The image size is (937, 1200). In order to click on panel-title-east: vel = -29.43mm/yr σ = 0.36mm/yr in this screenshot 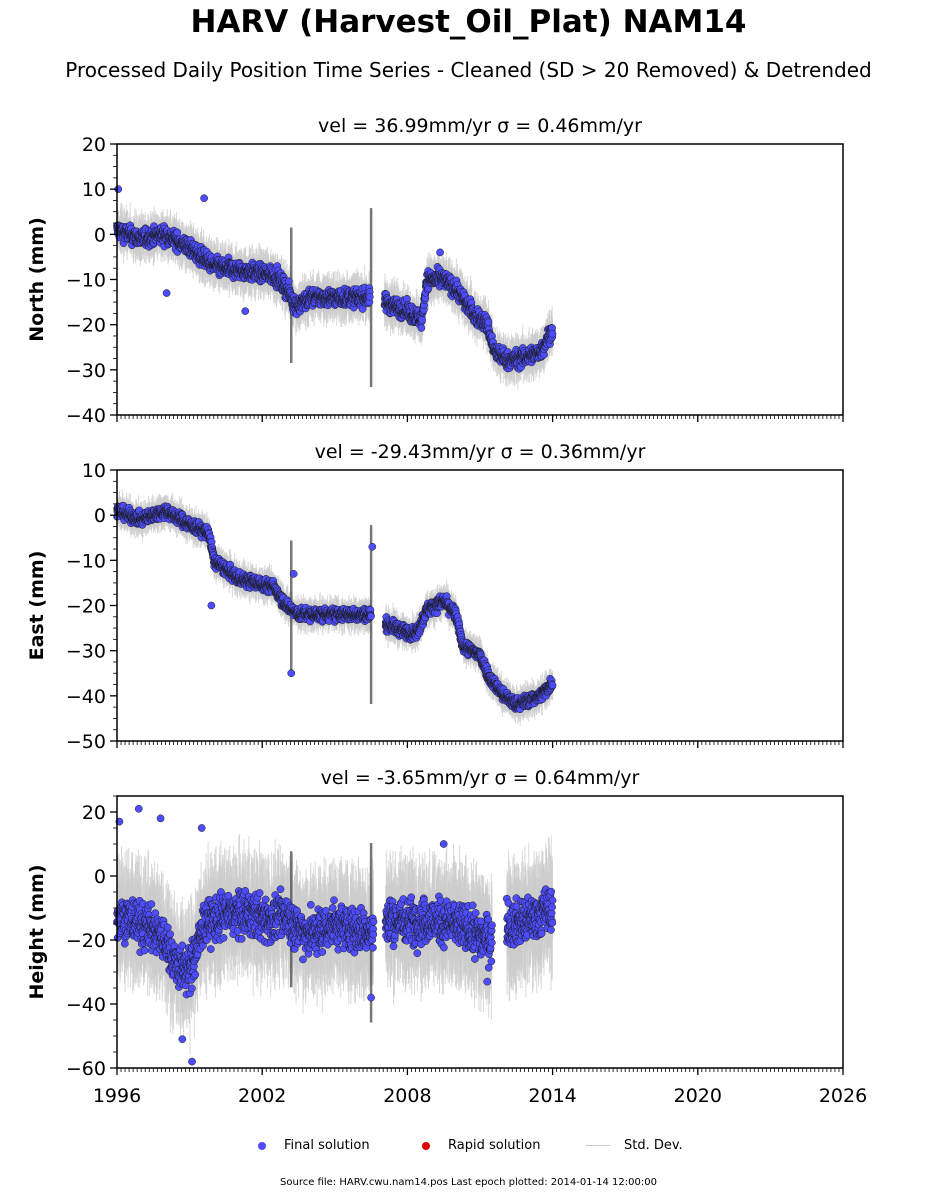, I will do `click(480, 452)`.